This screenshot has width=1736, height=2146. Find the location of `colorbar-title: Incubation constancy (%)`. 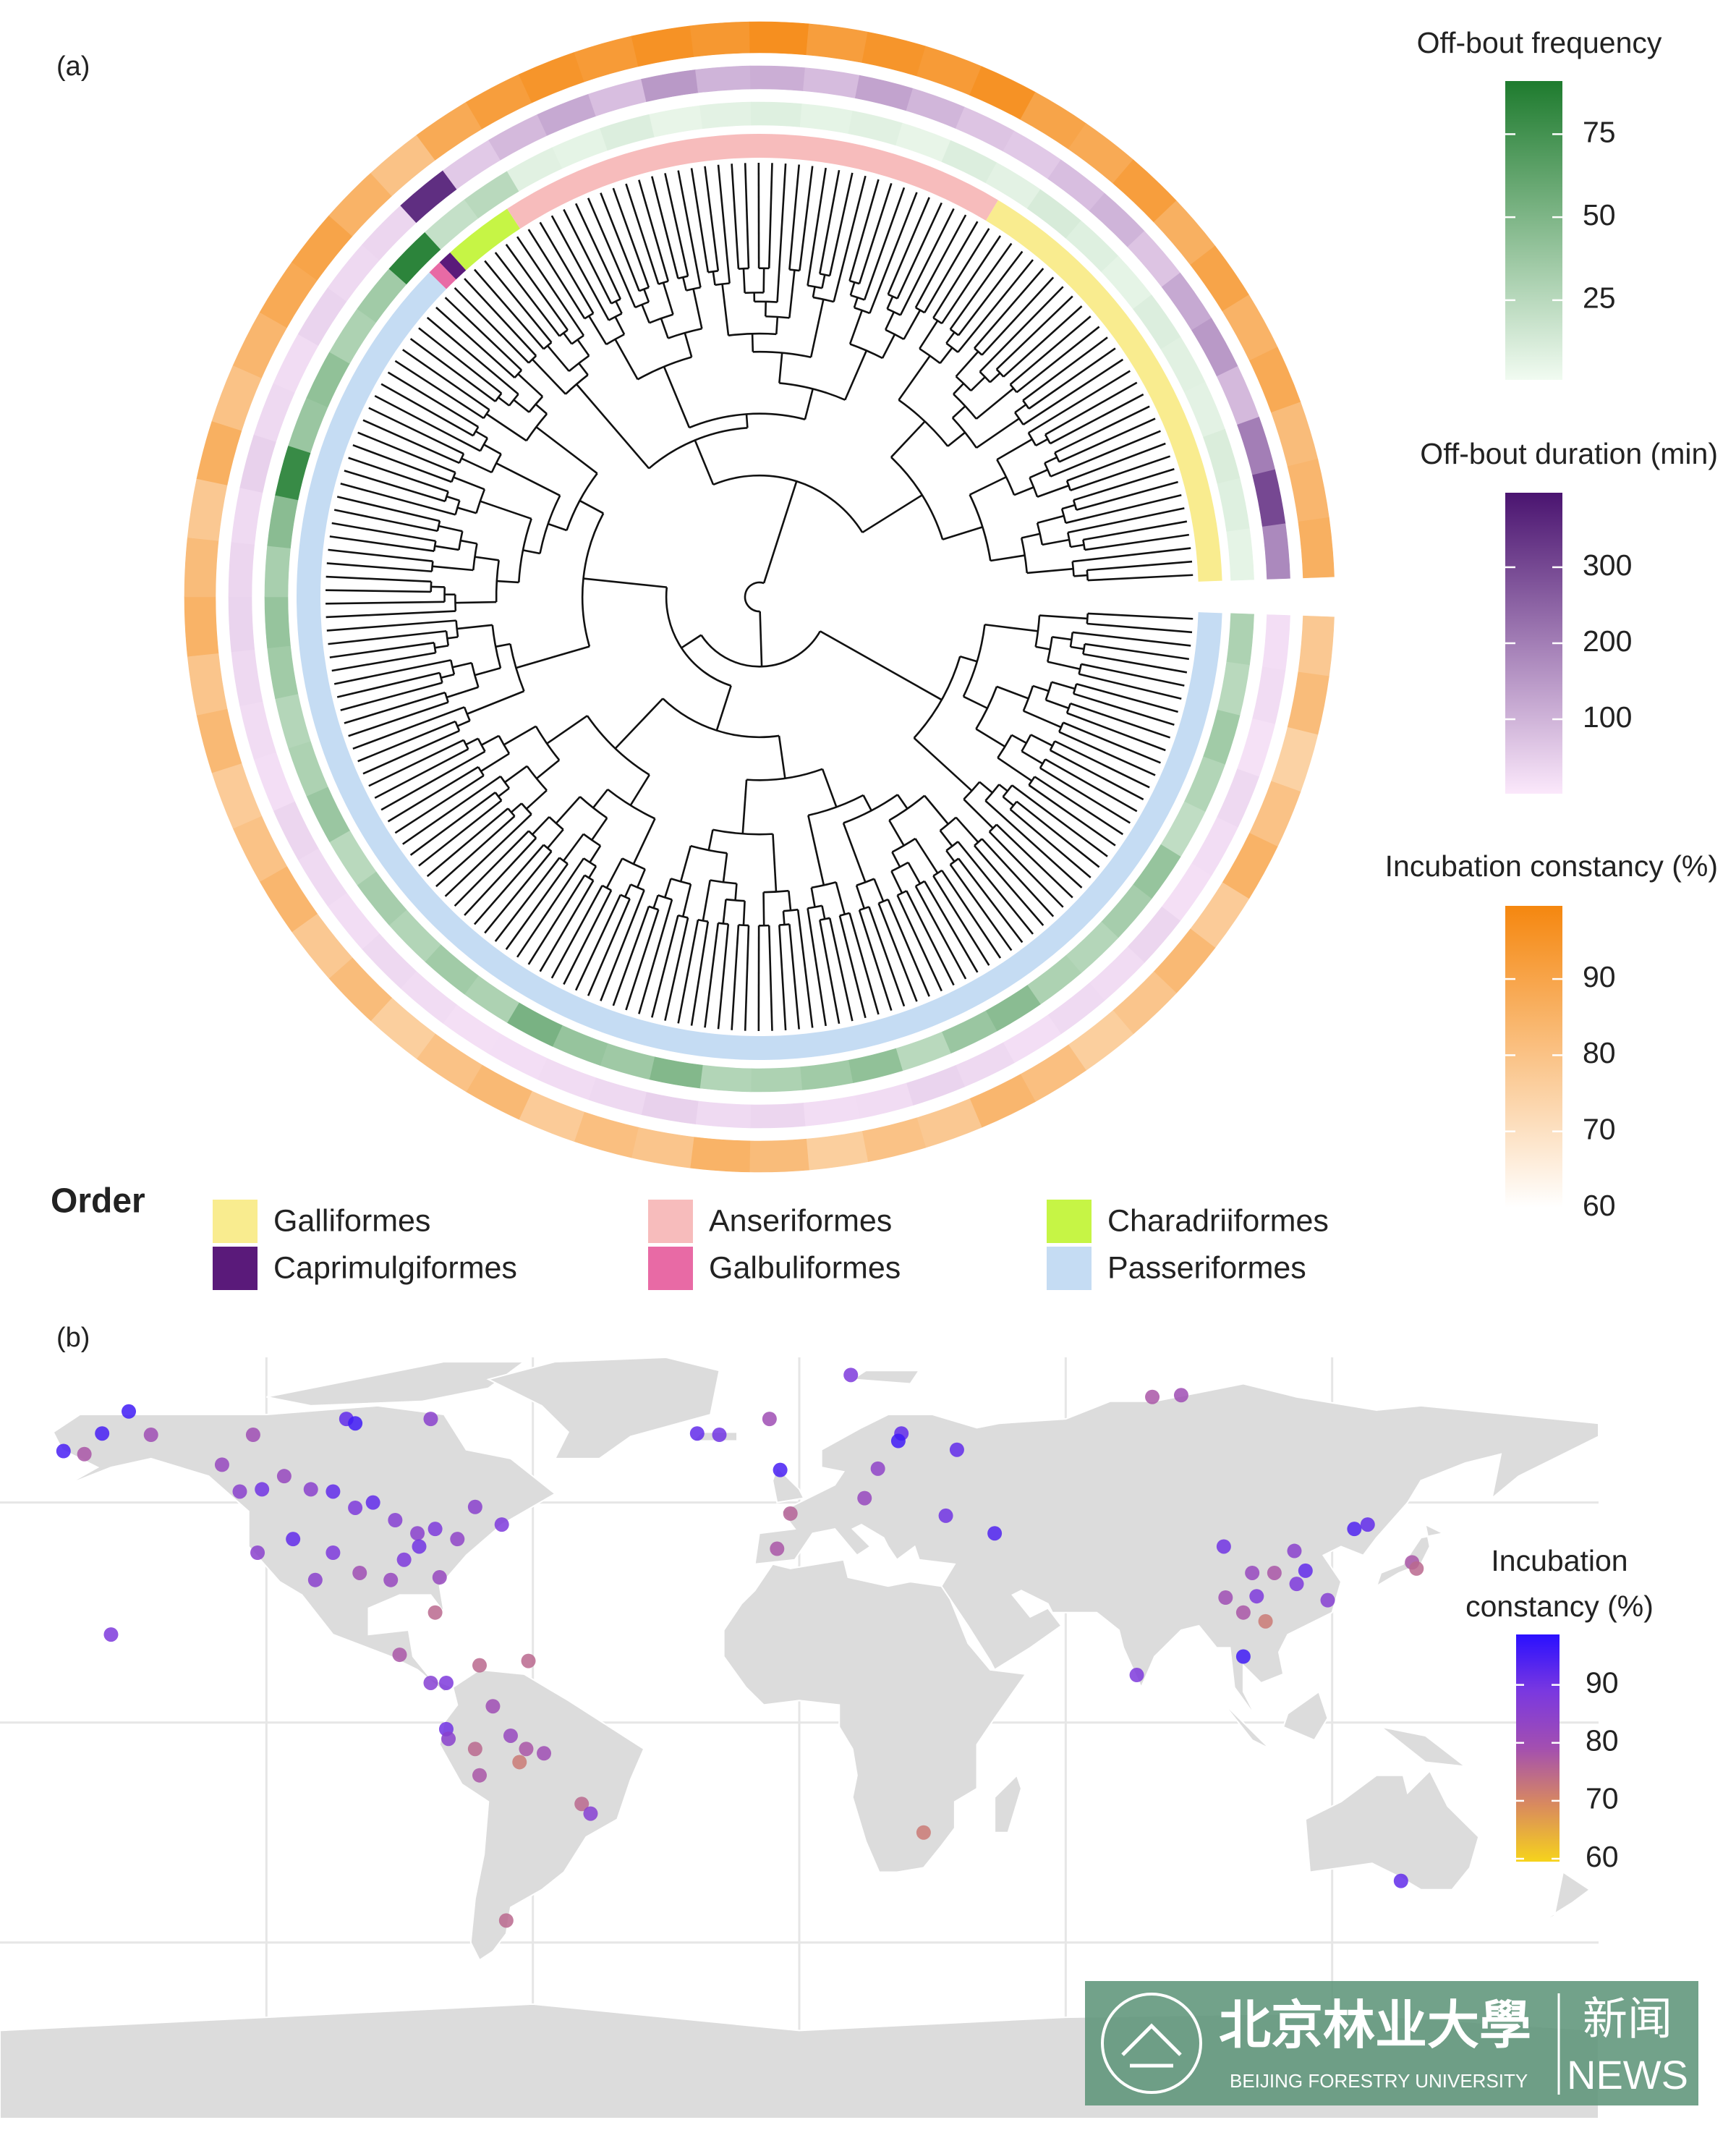

colorbar-title: Incubation constancy (%) is located at coordinates (1551, 866).